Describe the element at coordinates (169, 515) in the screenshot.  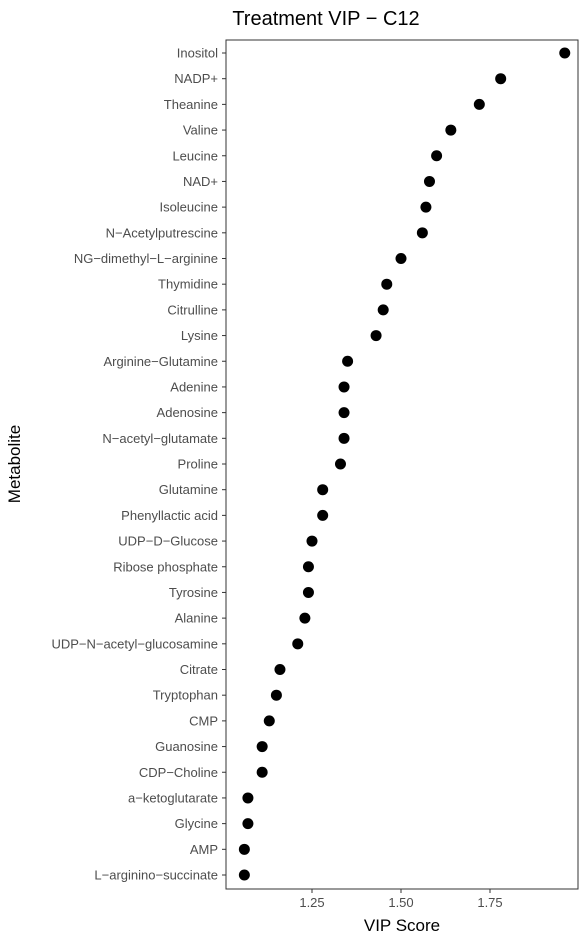
I see `y-tick-label: Phenyllactic acid` at that location.